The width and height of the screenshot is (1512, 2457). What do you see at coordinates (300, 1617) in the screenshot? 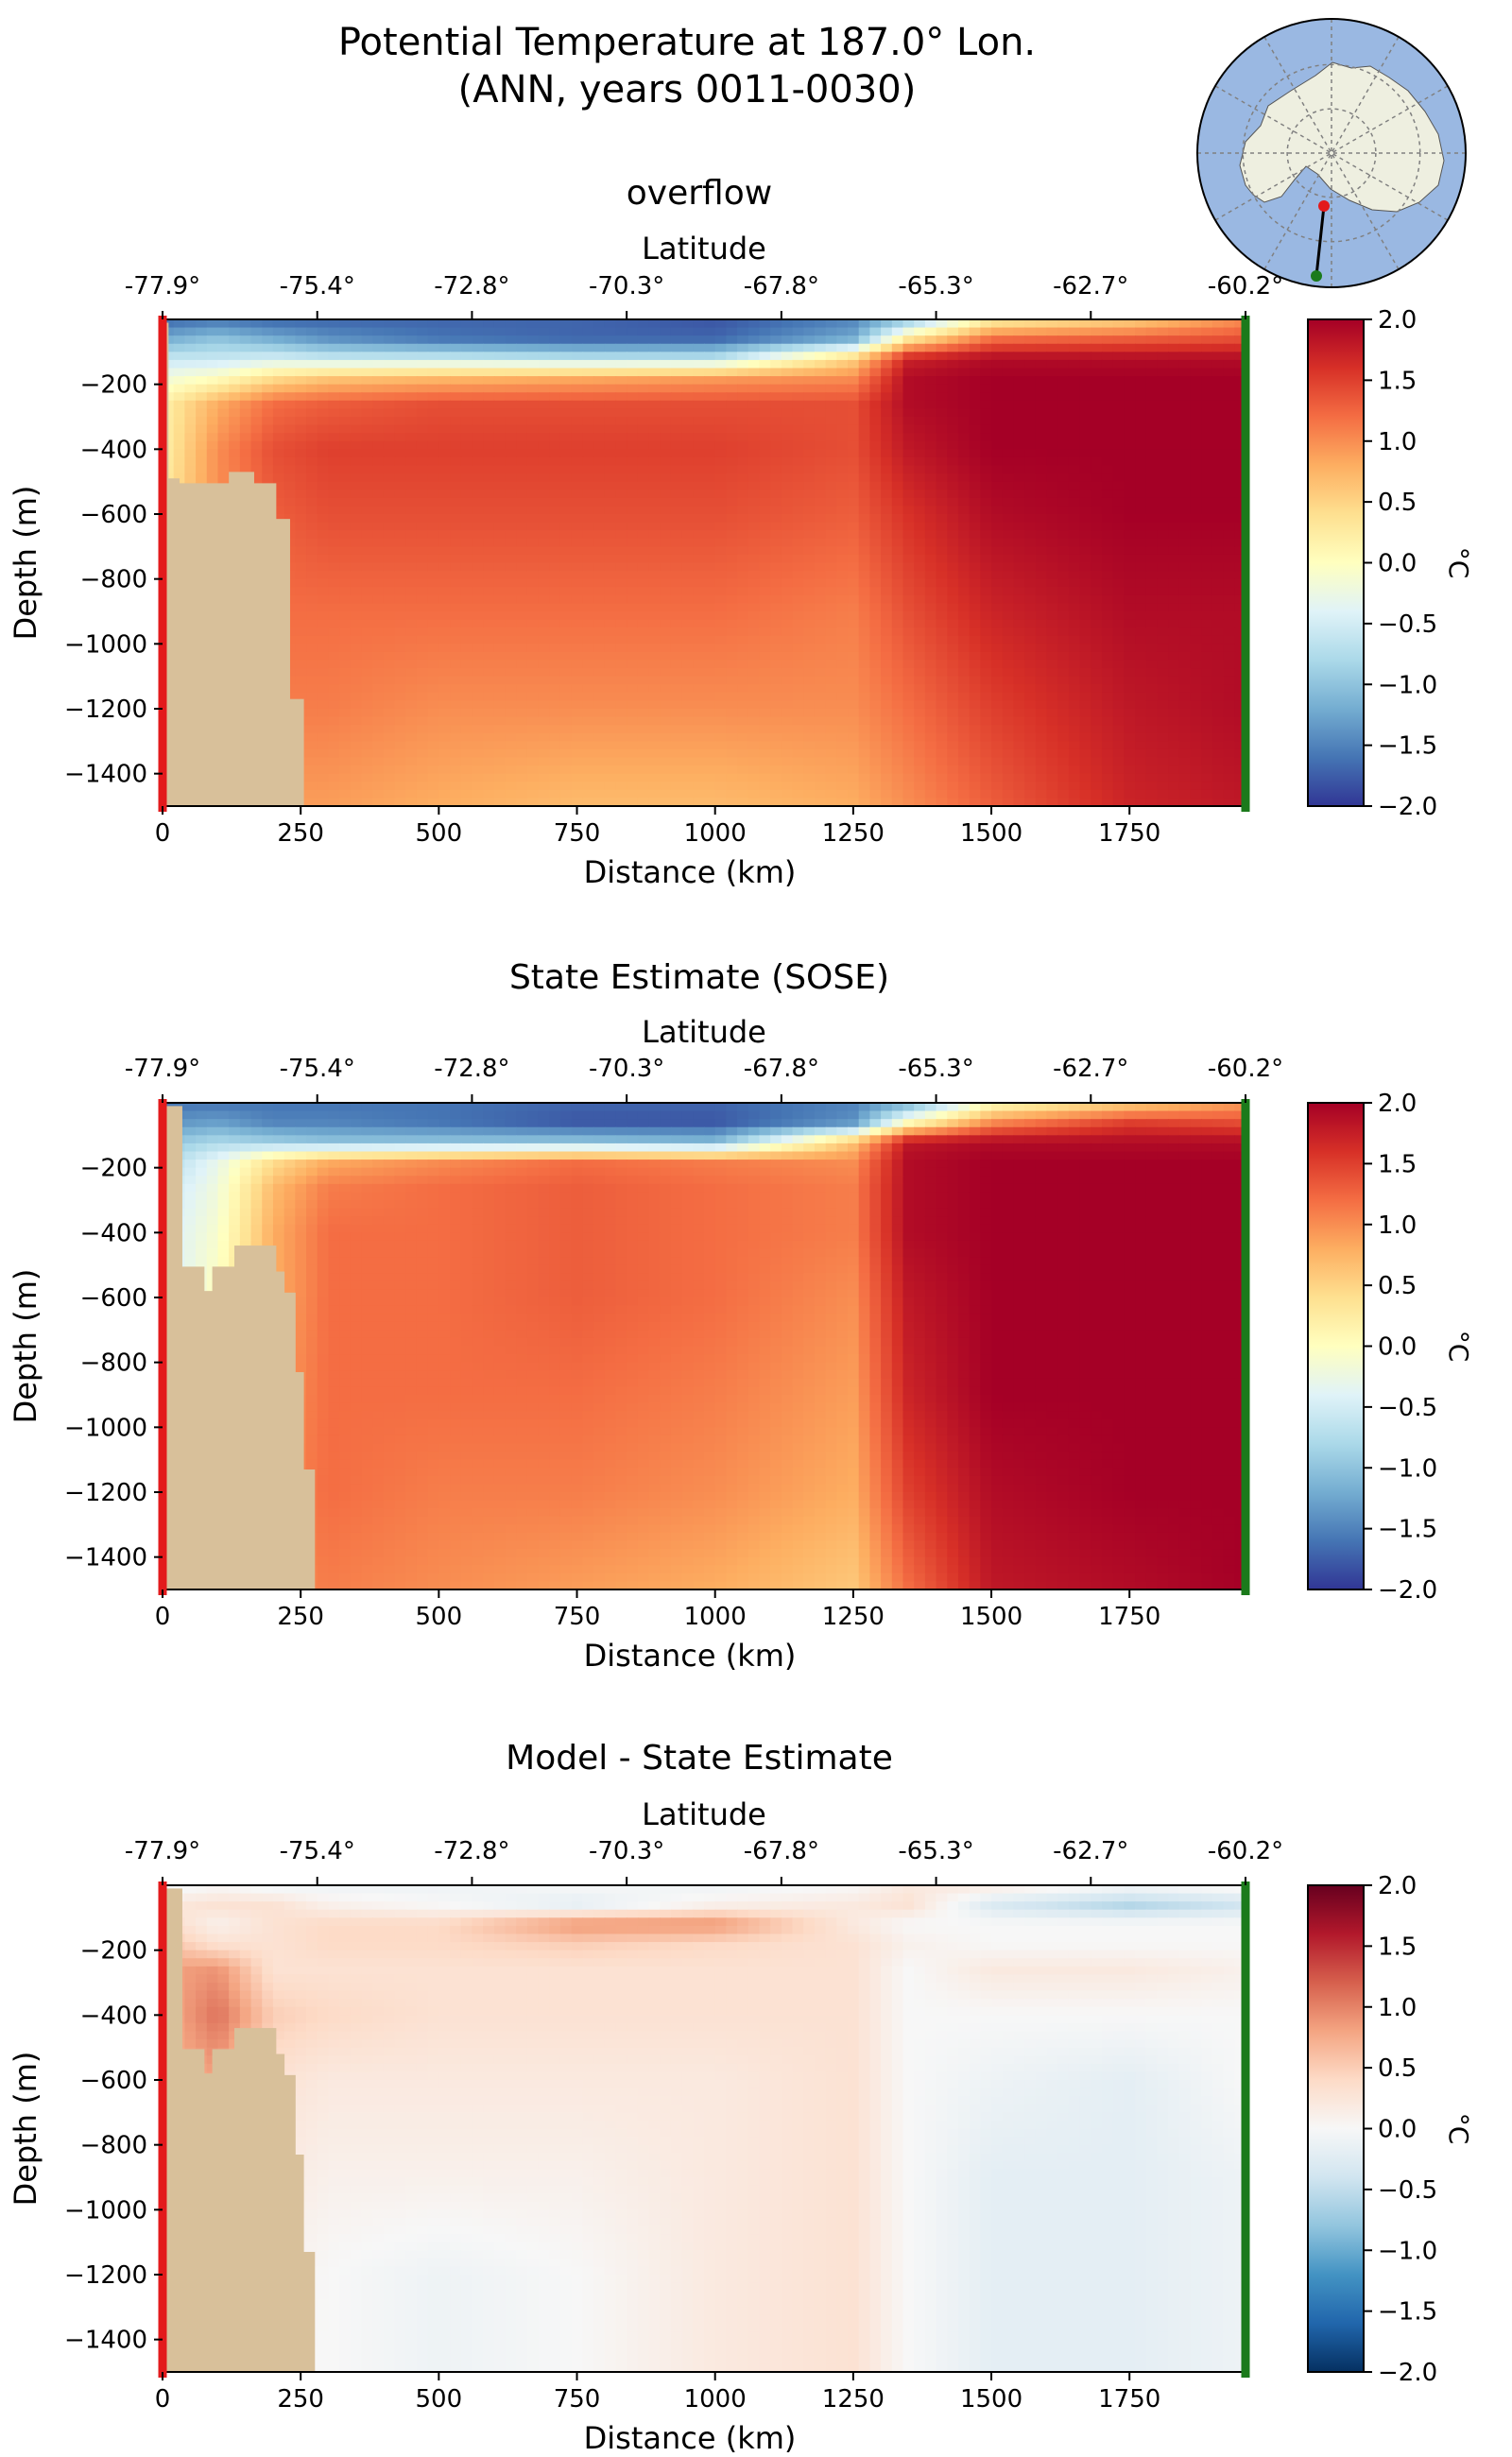
I see `x-tick-label: 250` at bounding box center [300, 1617].